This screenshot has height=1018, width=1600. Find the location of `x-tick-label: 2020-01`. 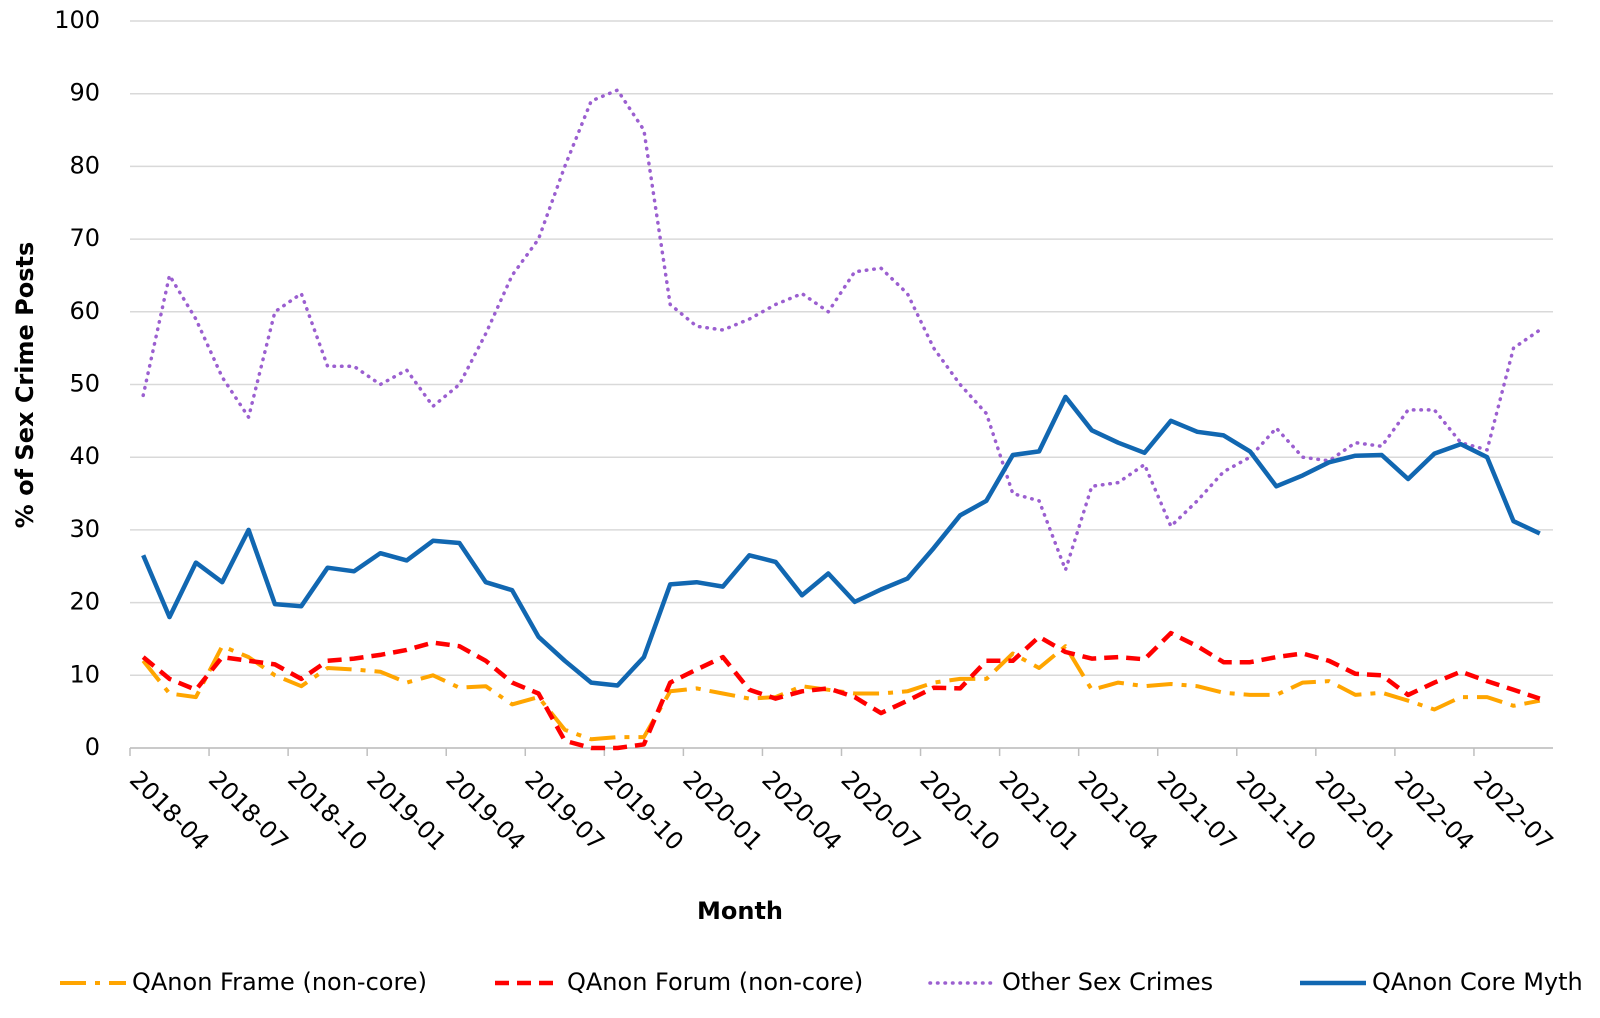

x-tick-label: 2020-01 is located at coordinates (722, 810).